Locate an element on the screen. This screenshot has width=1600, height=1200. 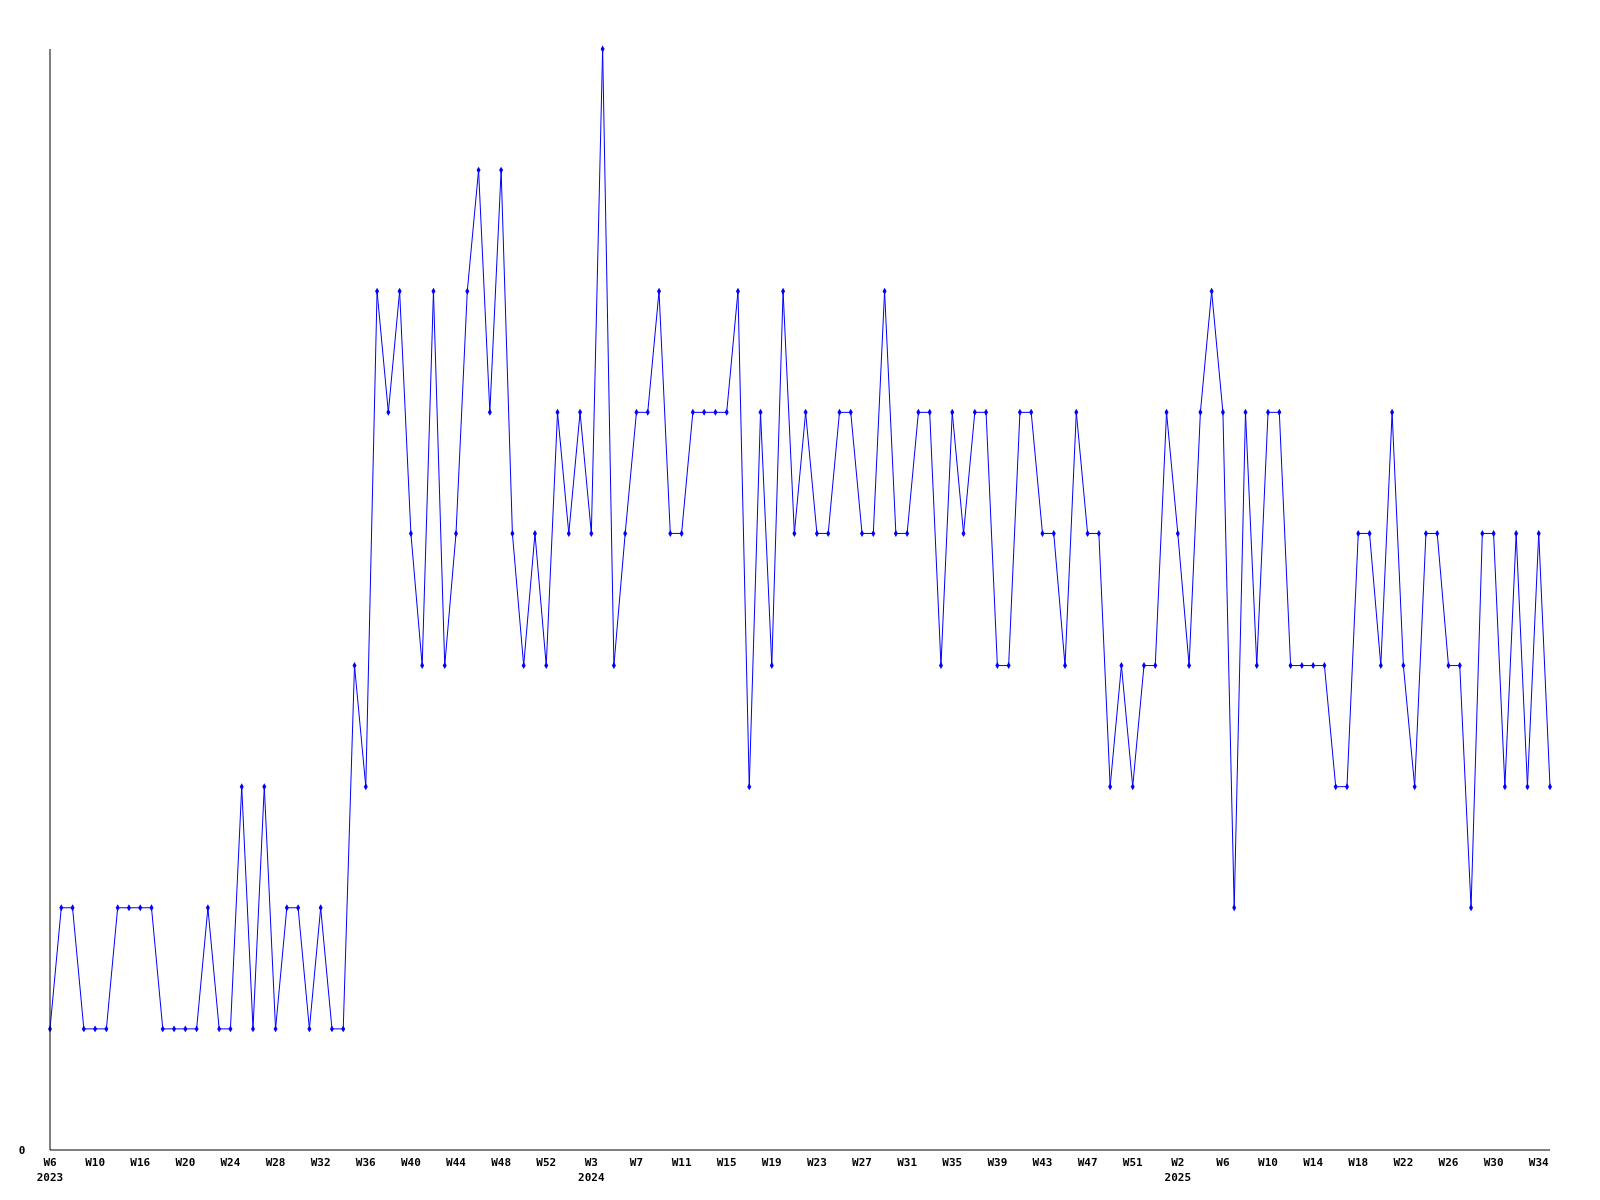
x-tick-label: W22 is located at coordinates (1403, 1162).